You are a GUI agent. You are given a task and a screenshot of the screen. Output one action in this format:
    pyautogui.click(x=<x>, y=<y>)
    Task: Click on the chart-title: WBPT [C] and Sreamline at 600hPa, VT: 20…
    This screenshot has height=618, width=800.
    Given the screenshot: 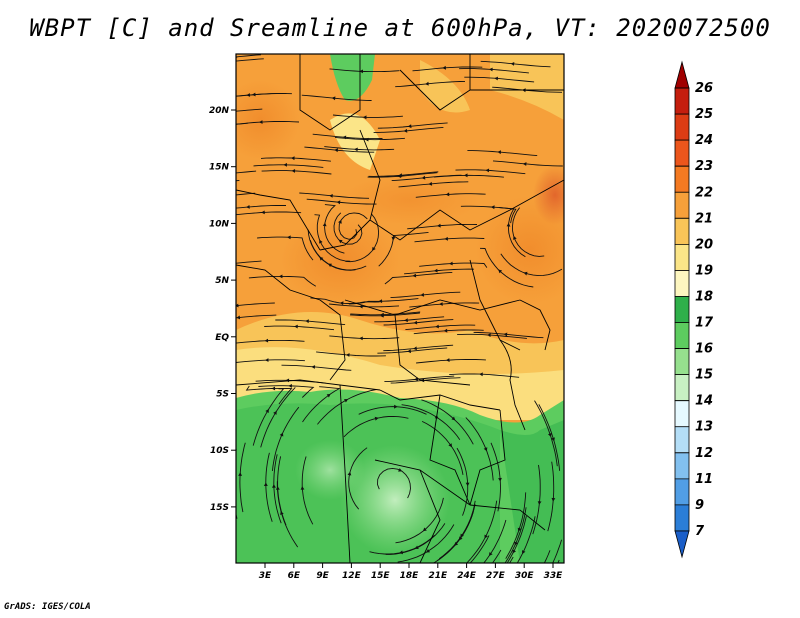 What is the action you would take?
    pyautogui.click(x=400, y=28)
    